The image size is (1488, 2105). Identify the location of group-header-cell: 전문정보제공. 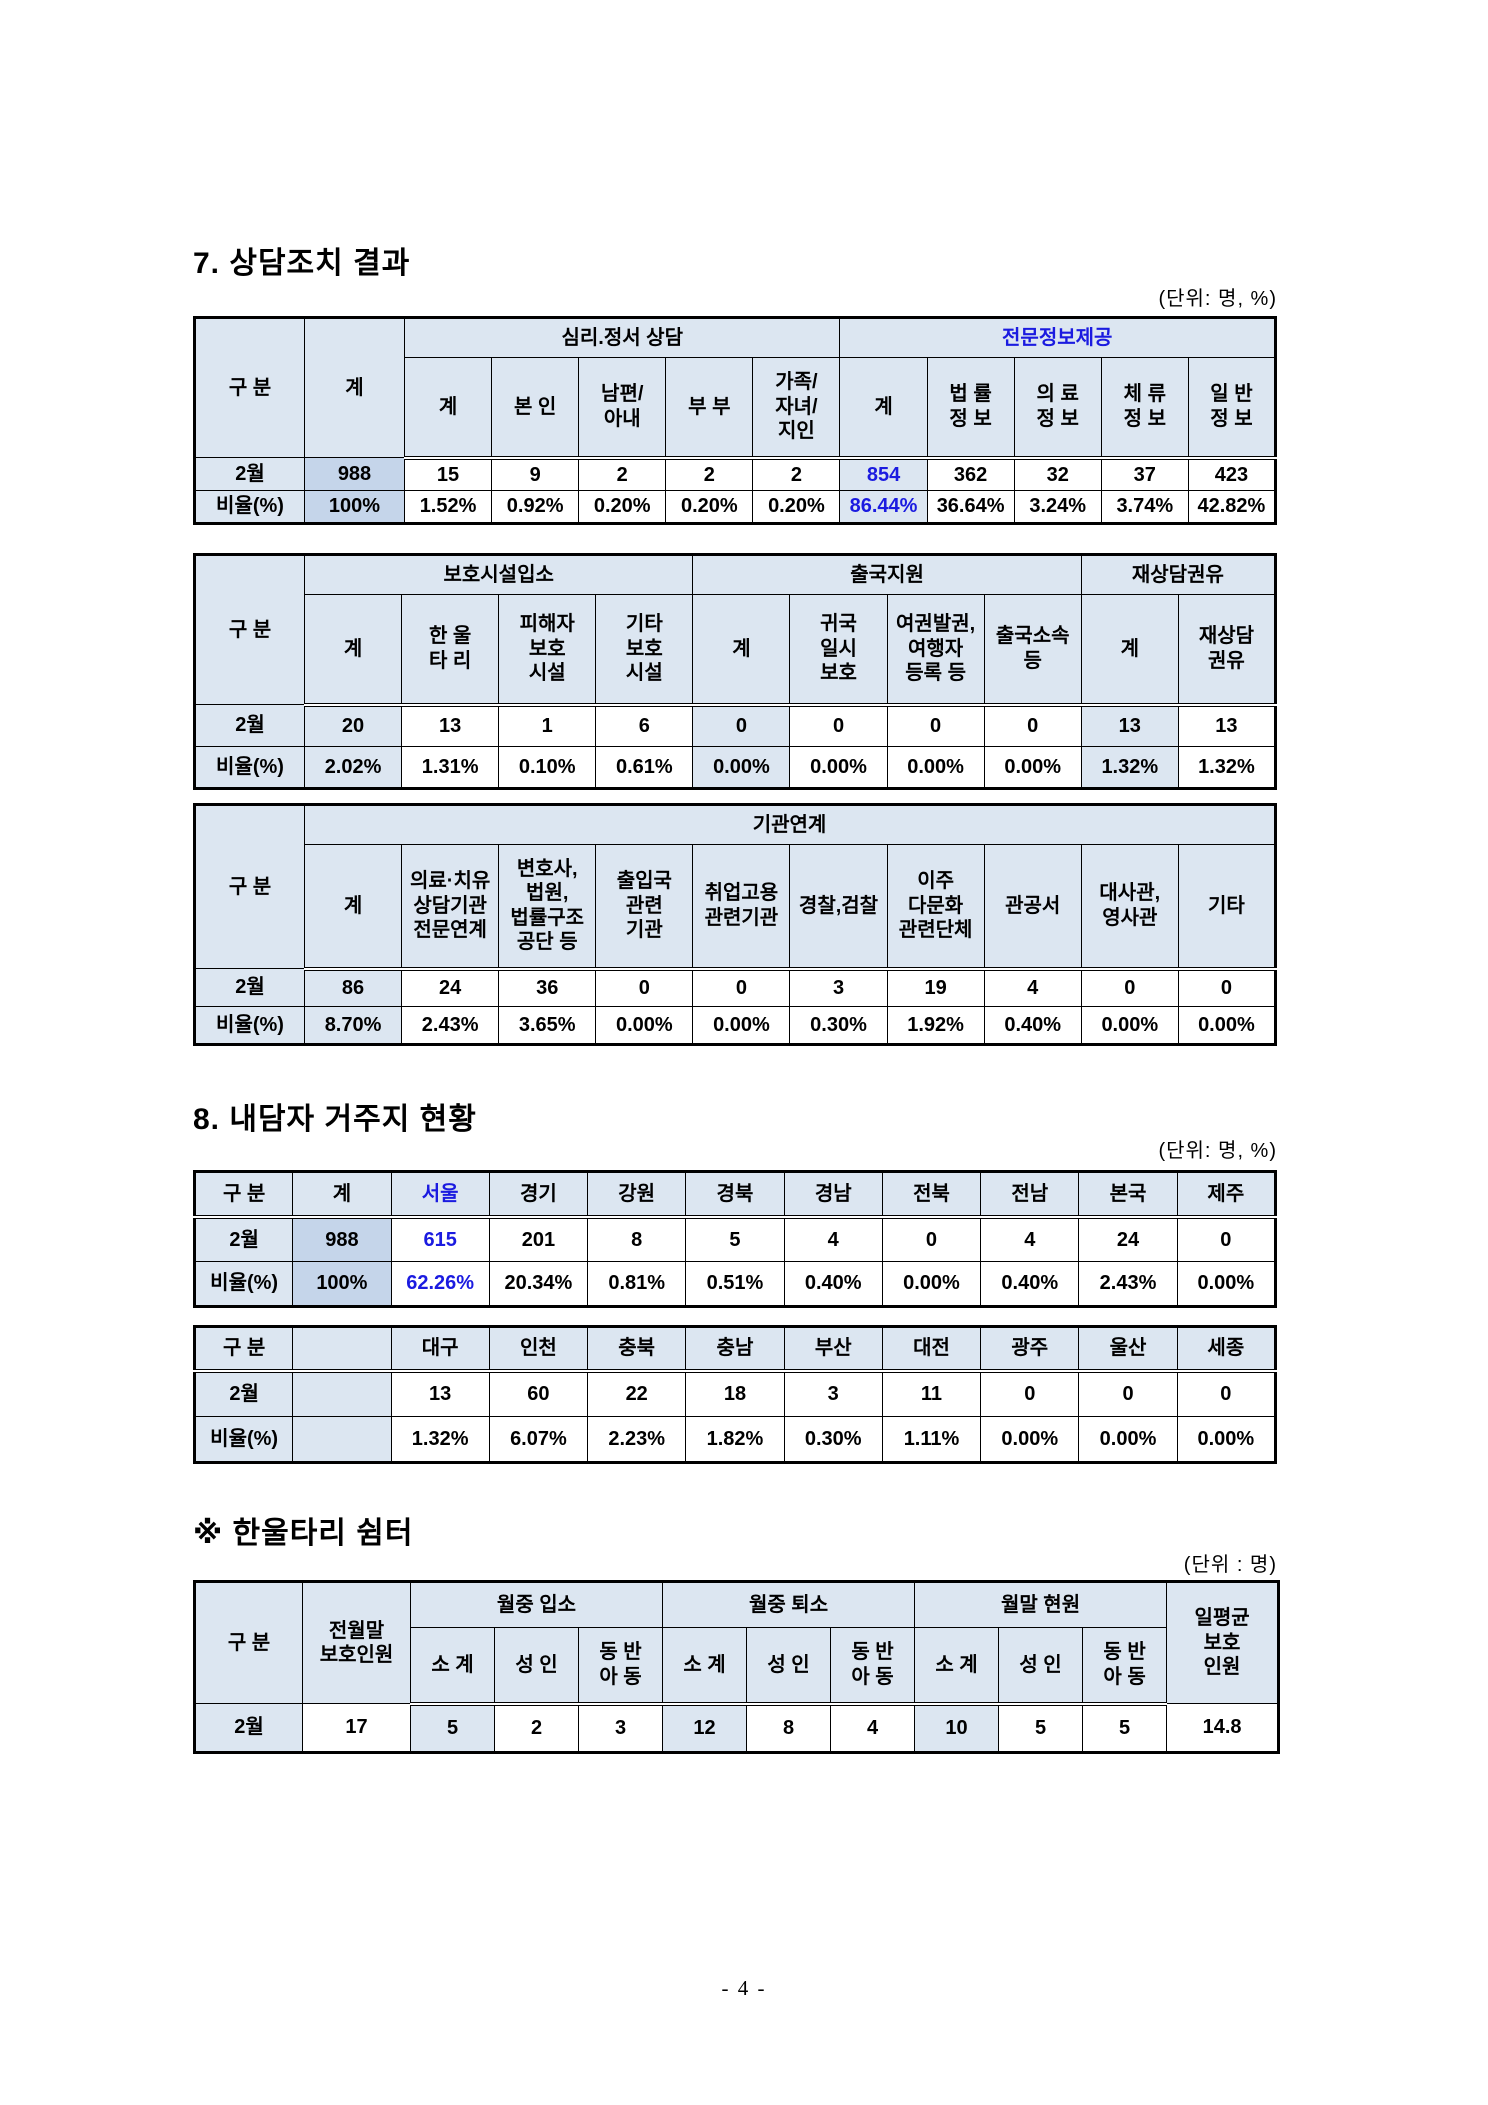
(1057, 337).